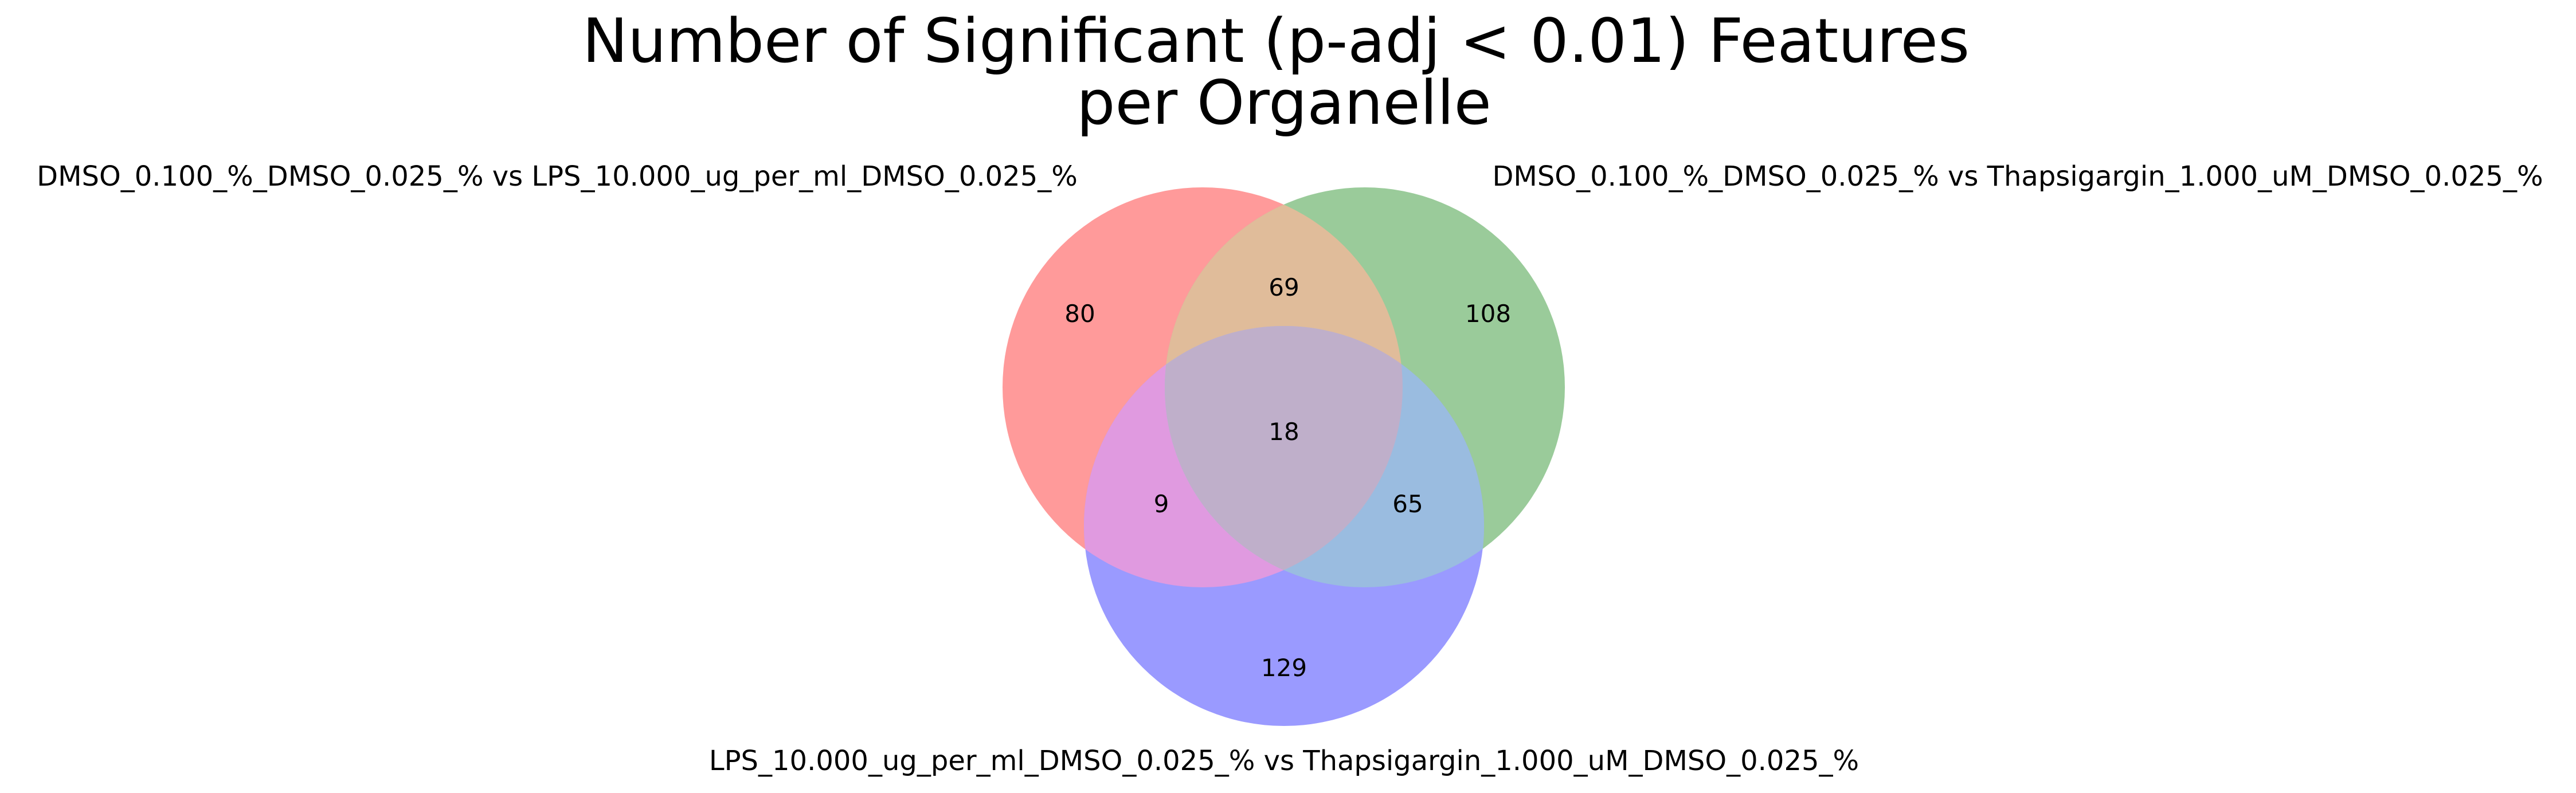  What do you see at coordinates (1488, 314) in the screenshot?
I see `count-b-only: 108` at bounding box center [1488, 314].